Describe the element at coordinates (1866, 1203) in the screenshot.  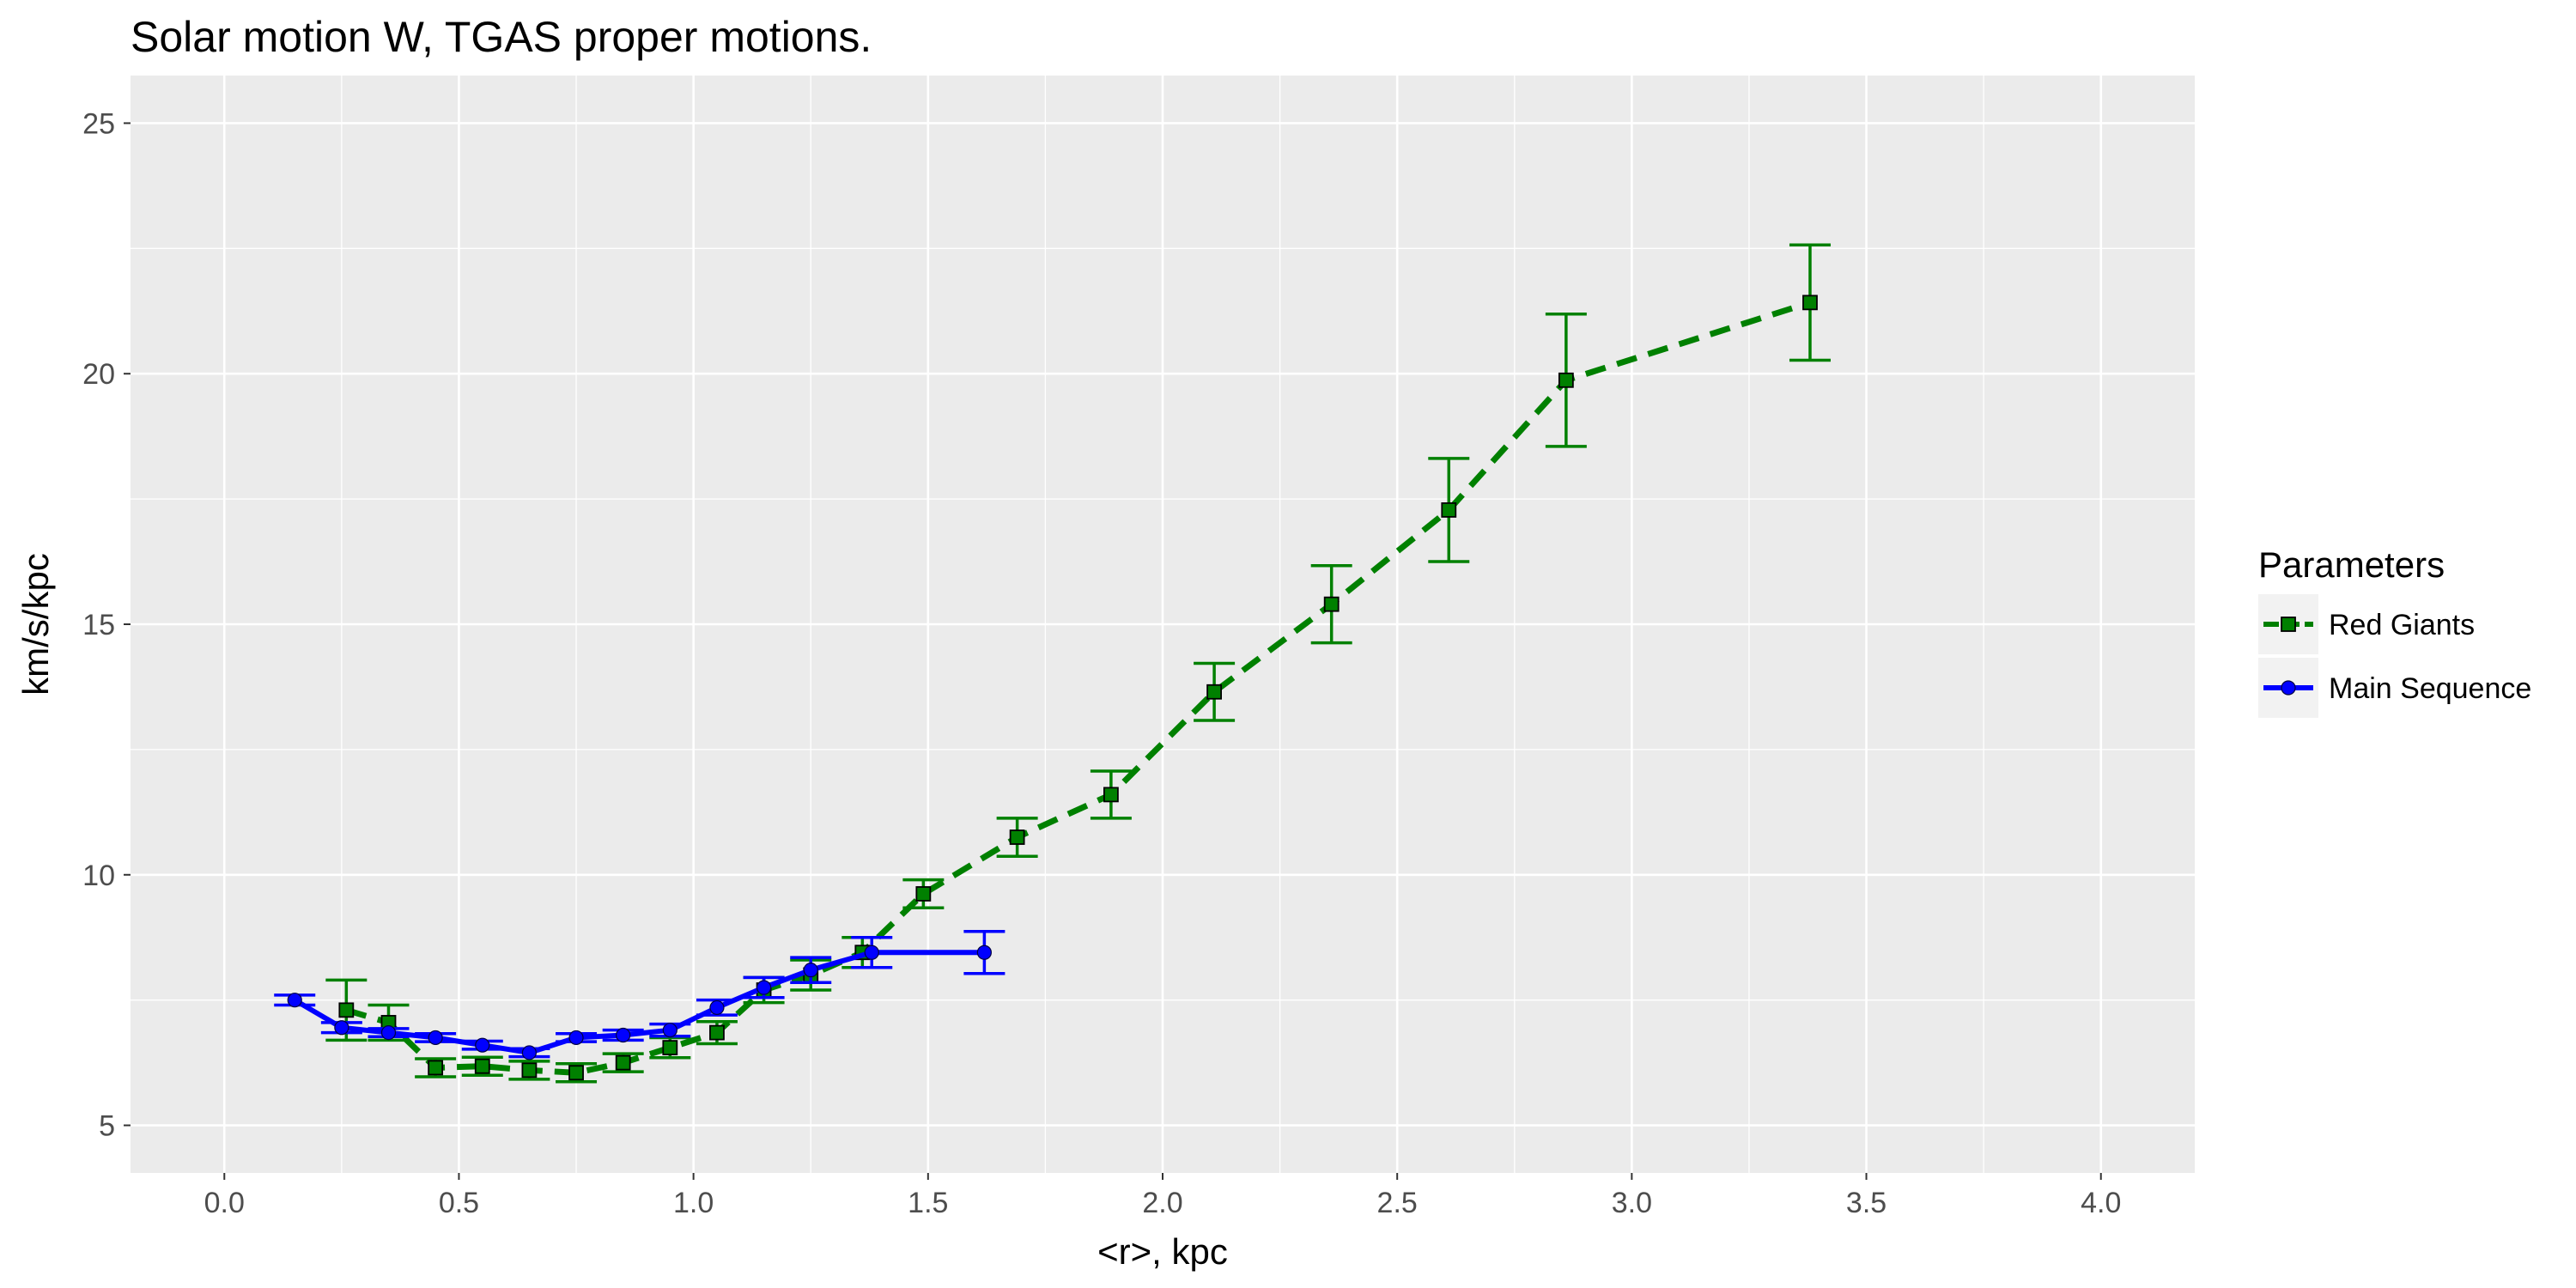
I see `x-tick-label: 3.5` at that location.